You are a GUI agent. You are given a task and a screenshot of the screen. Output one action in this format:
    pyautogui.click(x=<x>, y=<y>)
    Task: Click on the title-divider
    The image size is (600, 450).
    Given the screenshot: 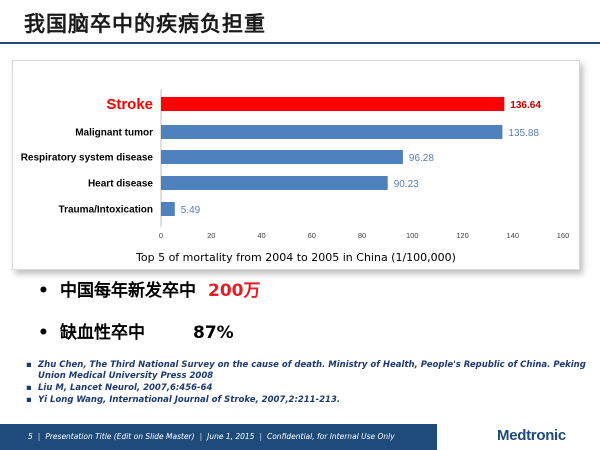 What is the action you would take?
    pyautogui.click(x=300, y=43)
    